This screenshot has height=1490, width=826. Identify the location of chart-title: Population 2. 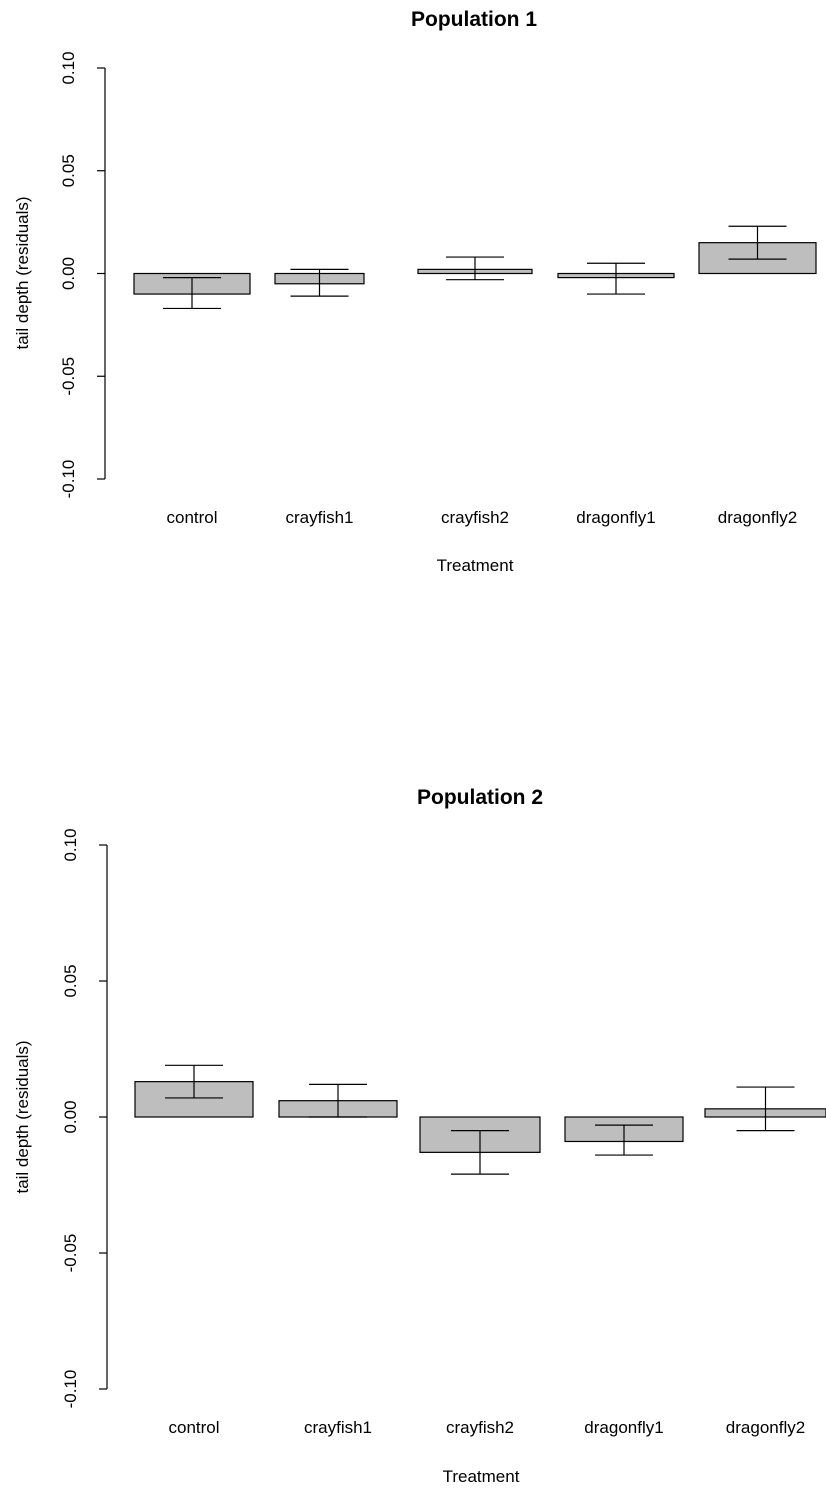
(480, 797).